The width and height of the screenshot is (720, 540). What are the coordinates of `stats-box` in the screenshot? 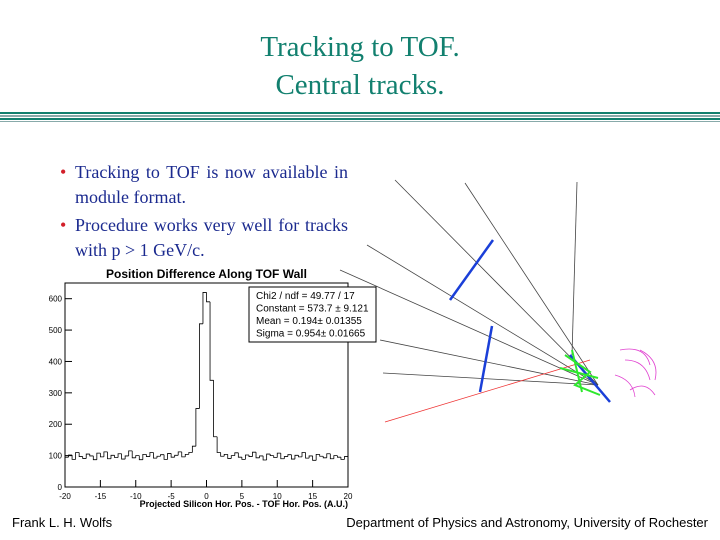 It's located at (312, 314).